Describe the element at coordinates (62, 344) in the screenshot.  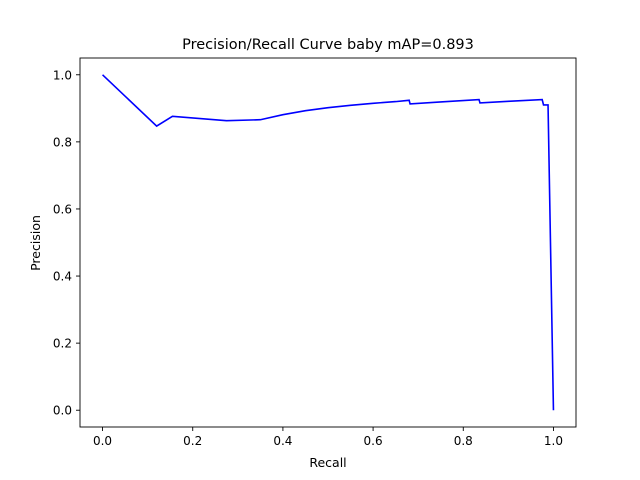
I see `y-tick-label: 0.2` at that location.